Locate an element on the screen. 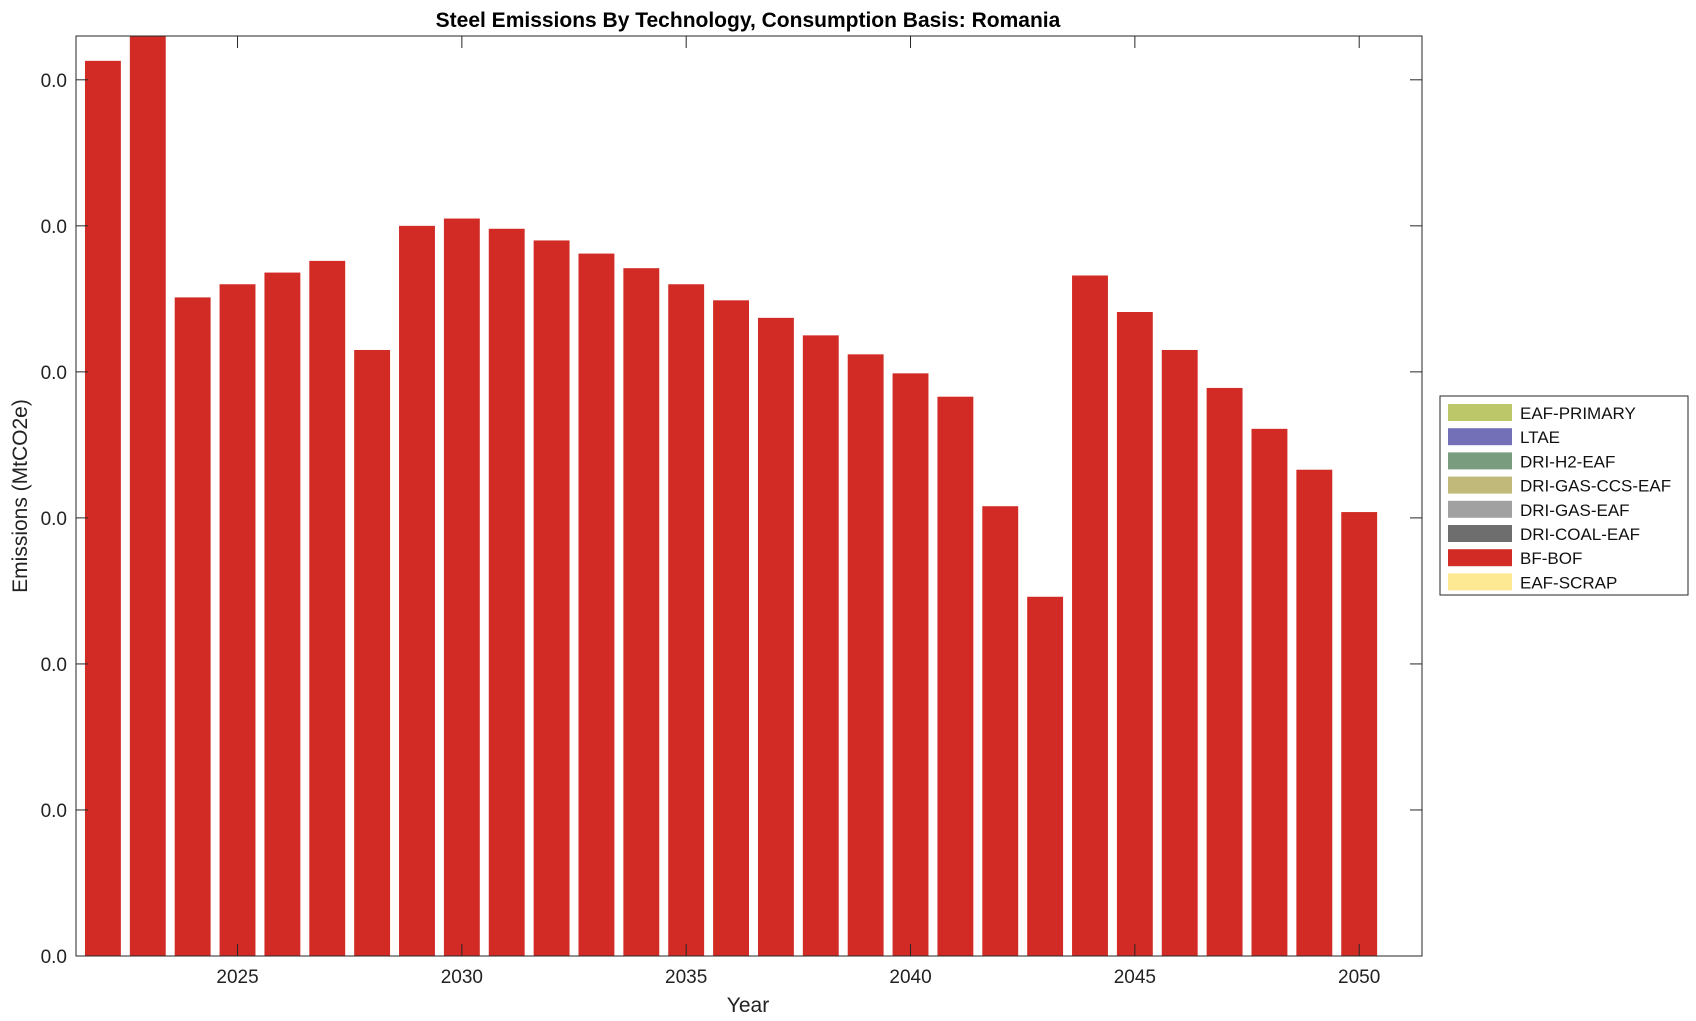  bar-bf-bof-2043 is located at coordinates (1045, 776).